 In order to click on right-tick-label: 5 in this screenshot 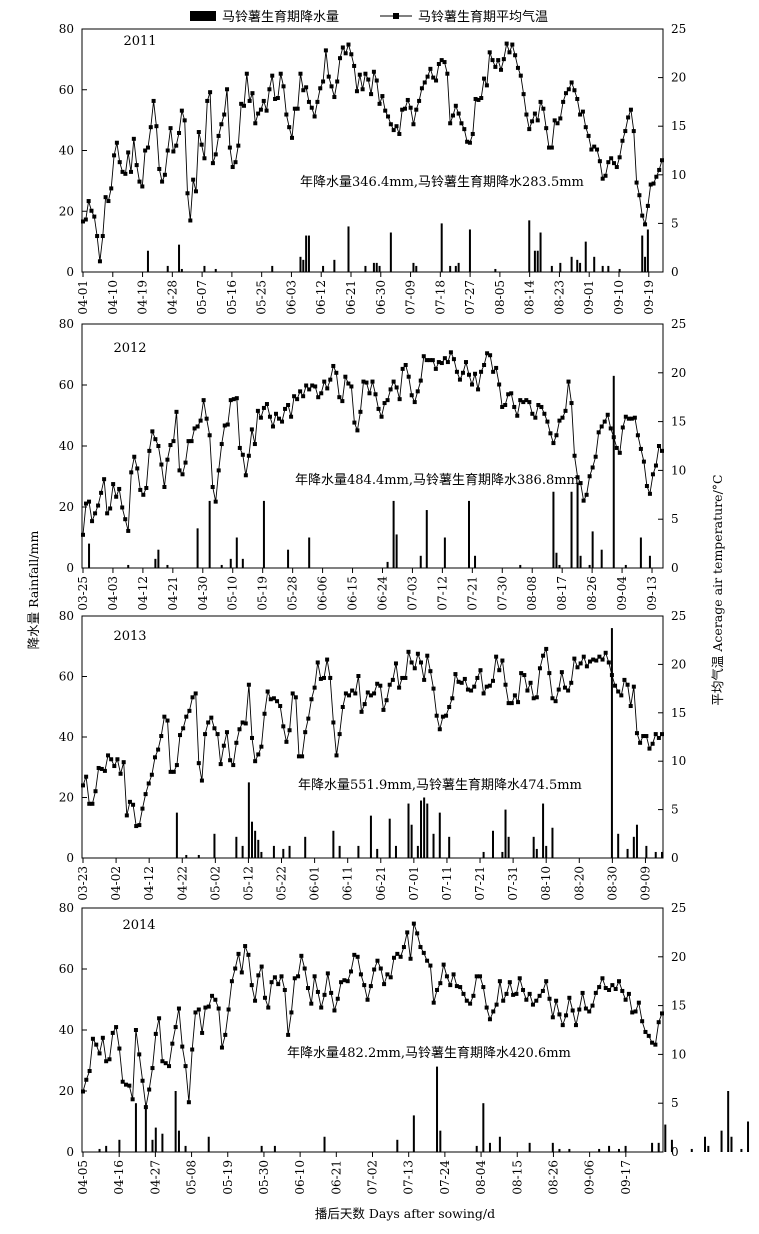, I will do `click(675, 810)`.